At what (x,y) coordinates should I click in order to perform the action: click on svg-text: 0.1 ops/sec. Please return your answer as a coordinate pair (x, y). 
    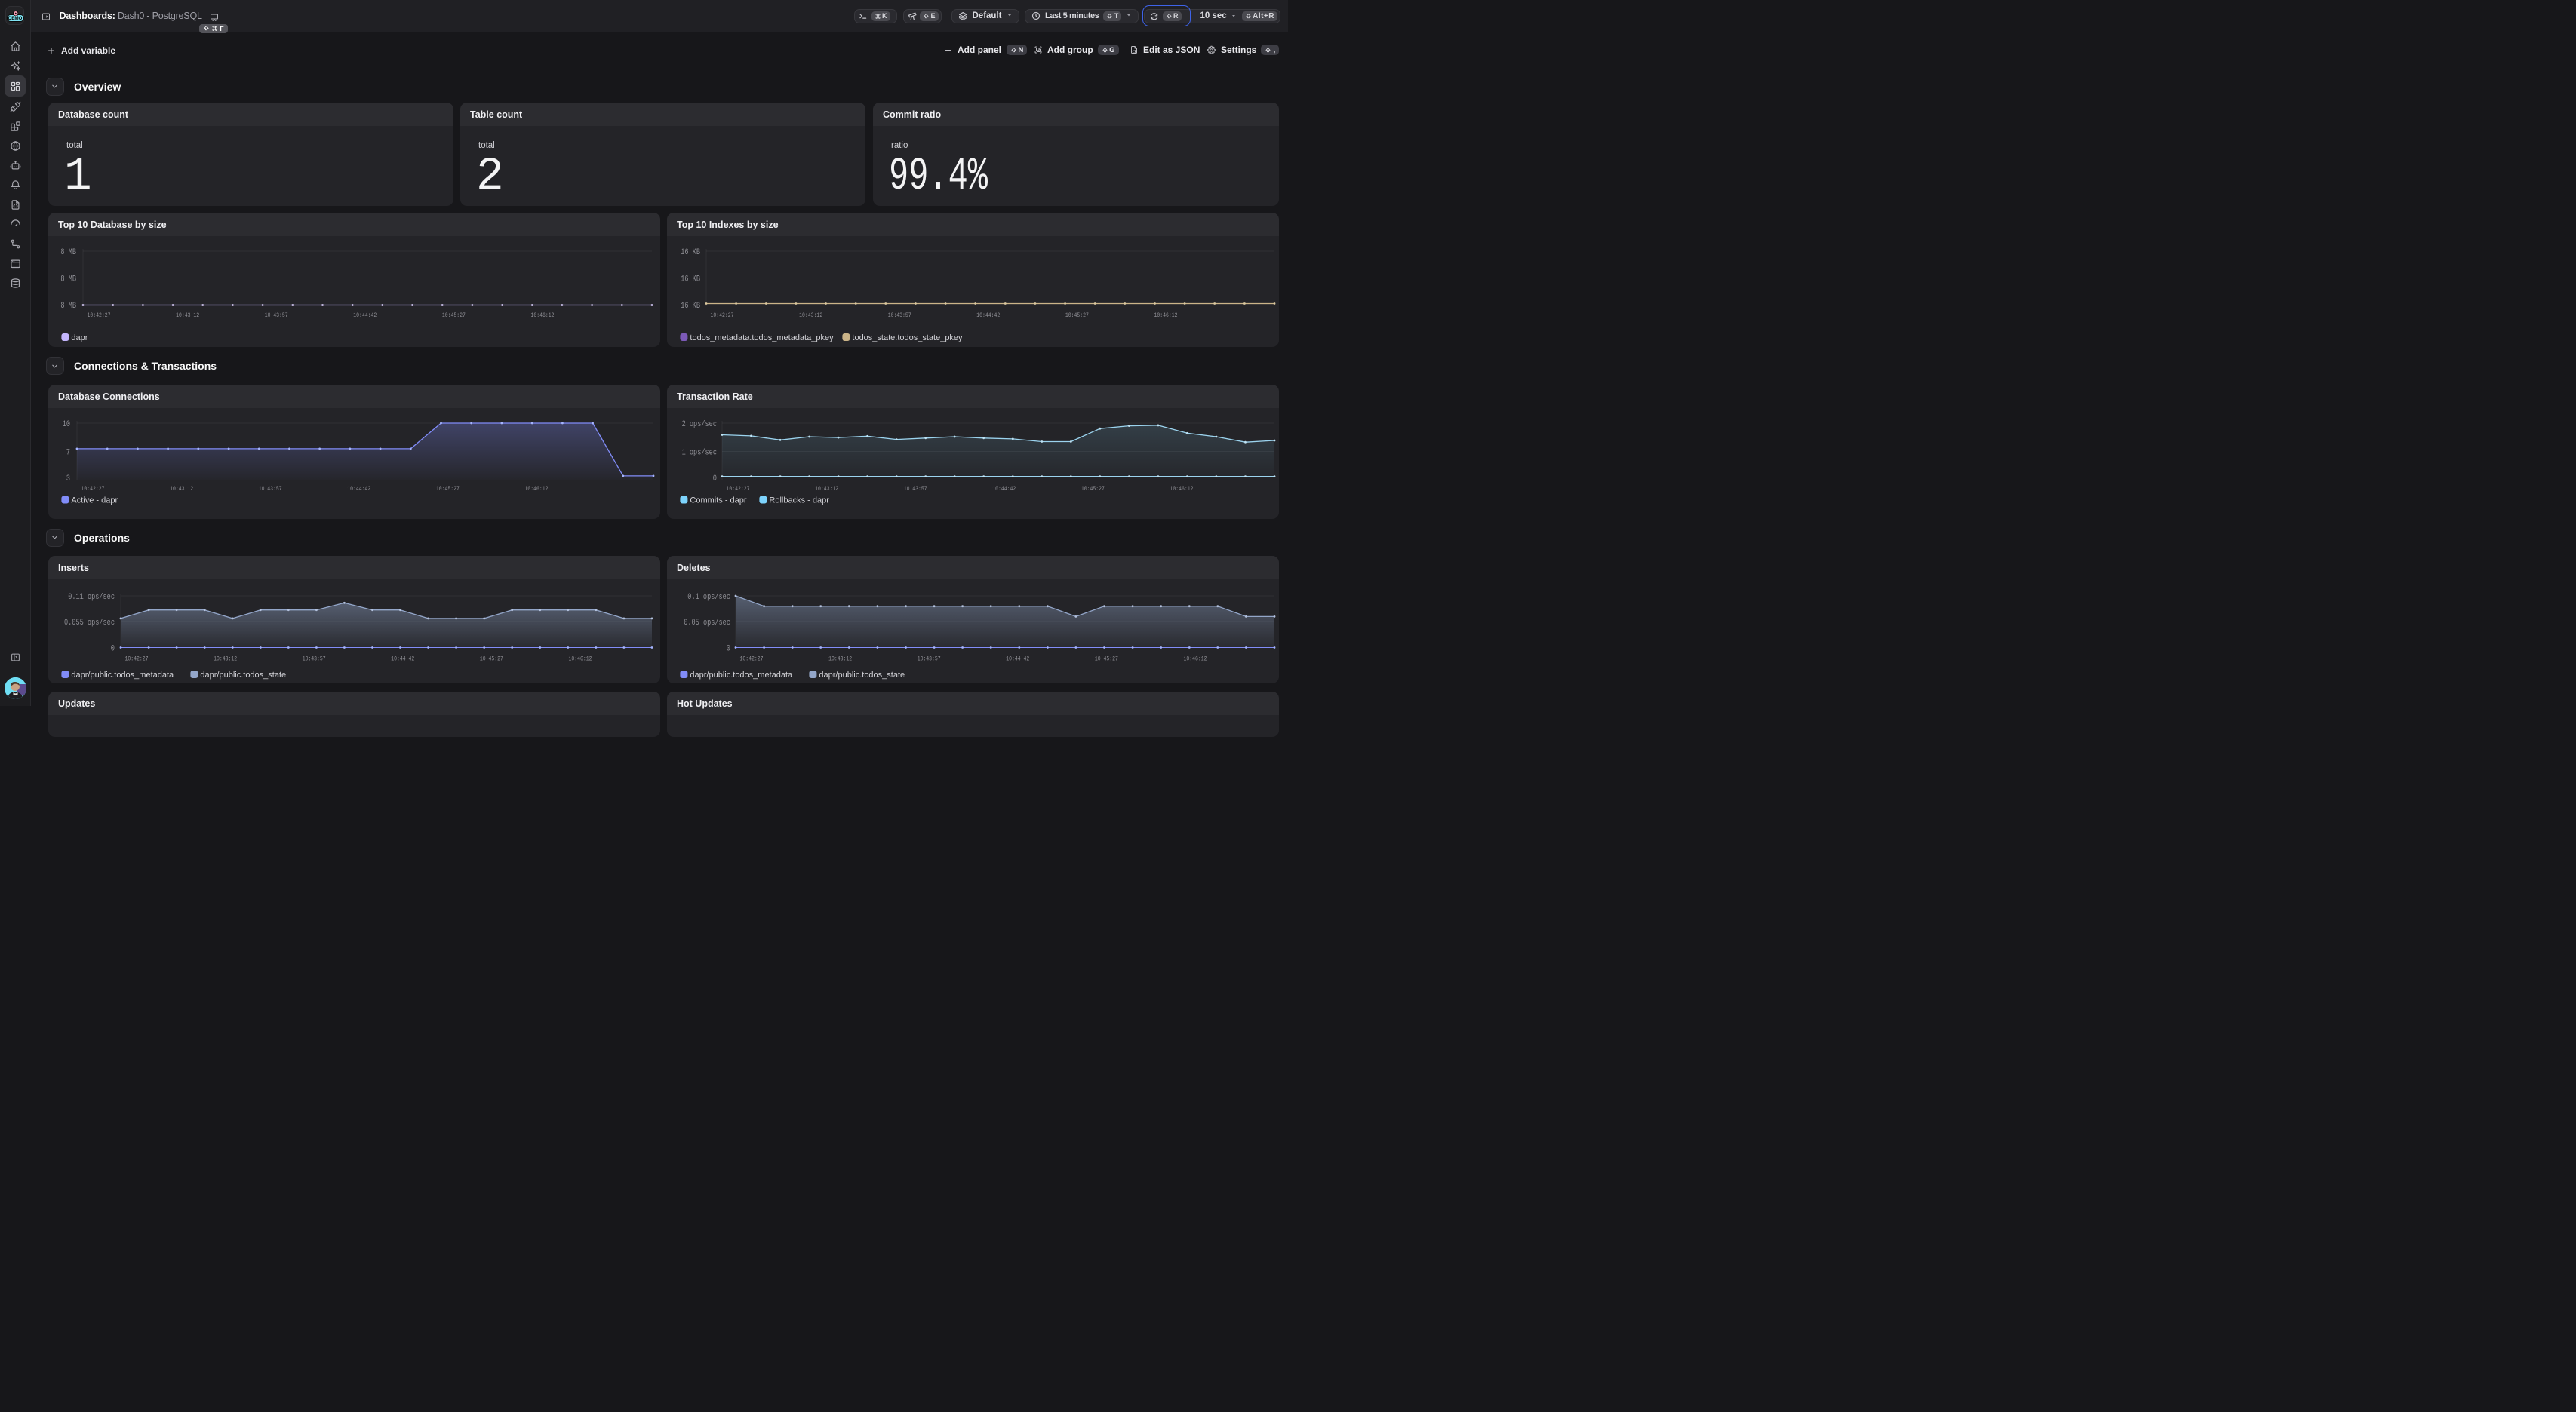
    Looking at the image, I should click on (708, 597).